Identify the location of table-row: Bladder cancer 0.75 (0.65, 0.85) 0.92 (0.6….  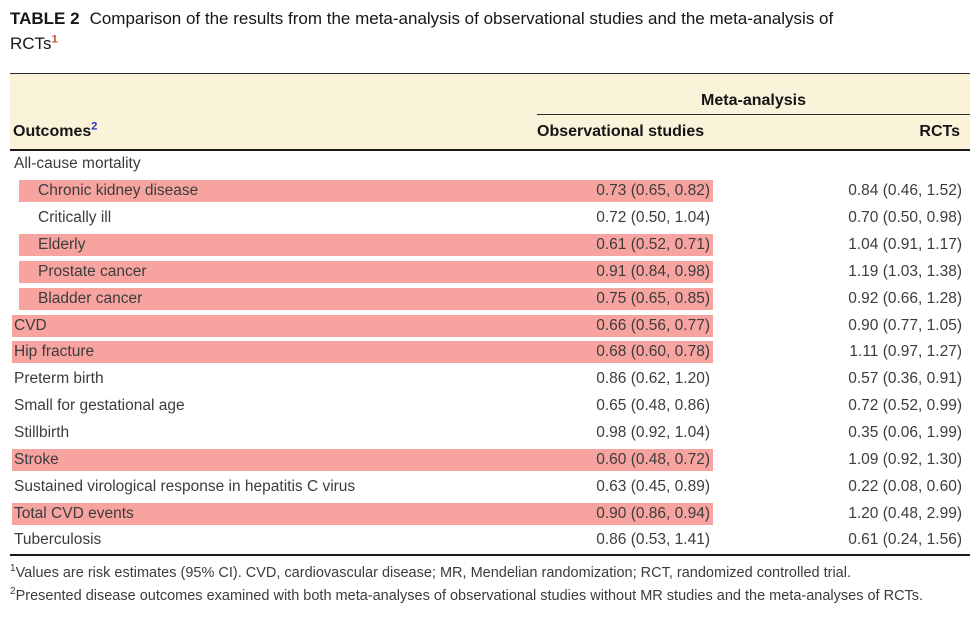
(490, 298).